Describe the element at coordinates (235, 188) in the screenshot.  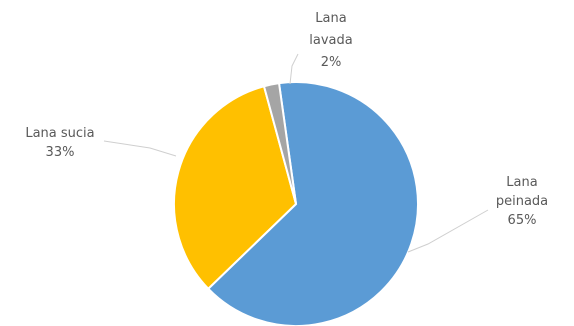
I see `pie-slice-lana-sucia` at that location.